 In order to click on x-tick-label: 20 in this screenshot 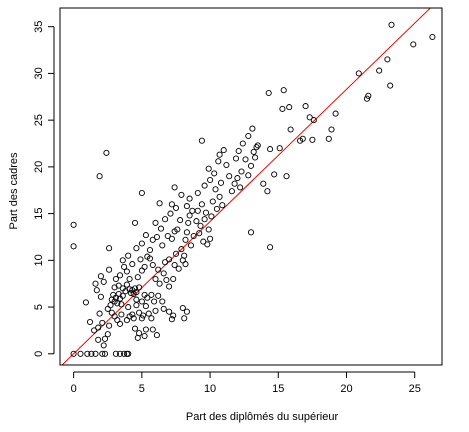, I will do `click(346, 389)`.